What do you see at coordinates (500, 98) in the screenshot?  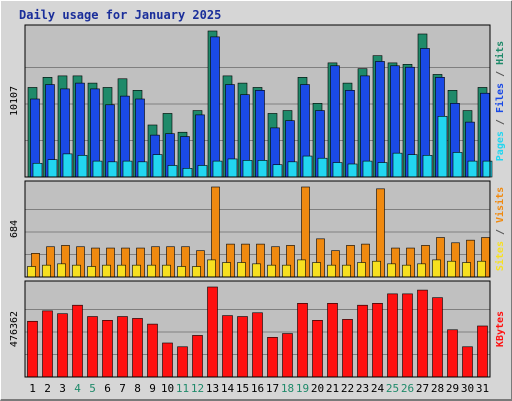 I see `legend-files: Files` at bounding box center [500, 98].